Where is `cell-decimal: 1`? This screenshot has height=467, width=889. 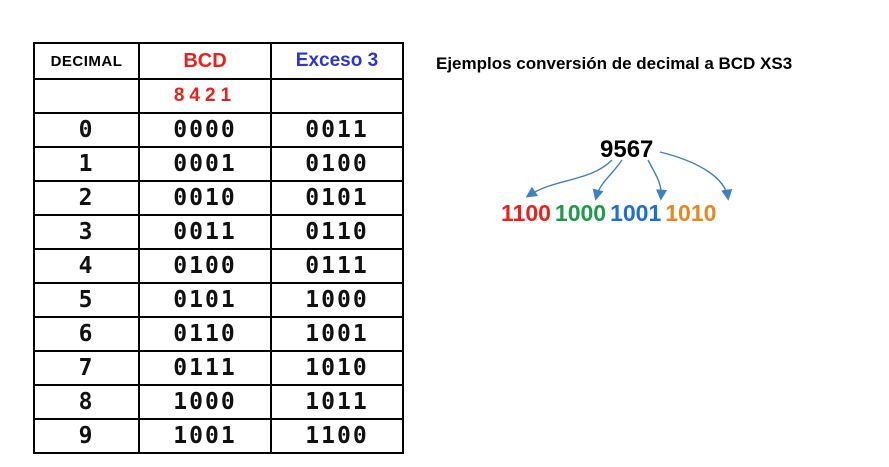
cell-decimal: 1 is located at coordinates (86, 164).